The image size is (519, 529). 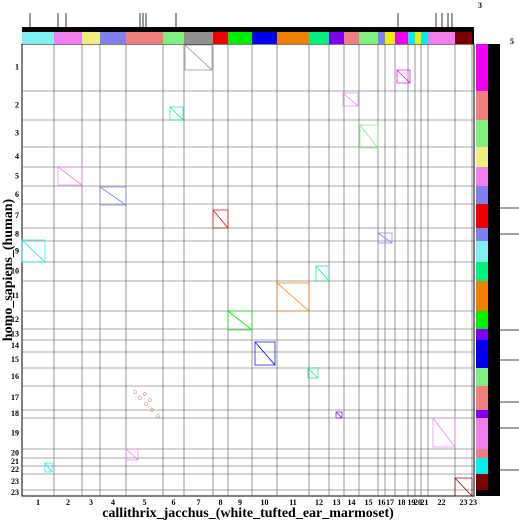 What do you see at coordinates (145, 502) in the screenshot?
I see `x-tick-label: 5` at bounding box center [145, 502].